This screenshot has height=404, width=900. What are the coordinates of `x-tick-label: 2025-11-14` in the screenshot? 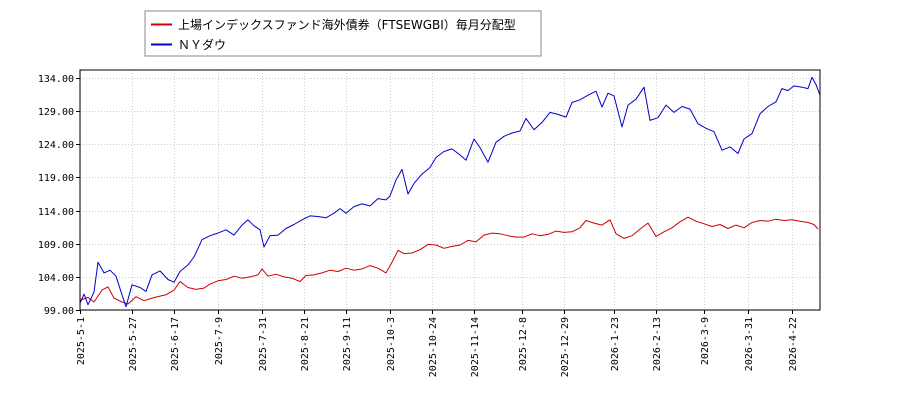 It's located at (475, 347).